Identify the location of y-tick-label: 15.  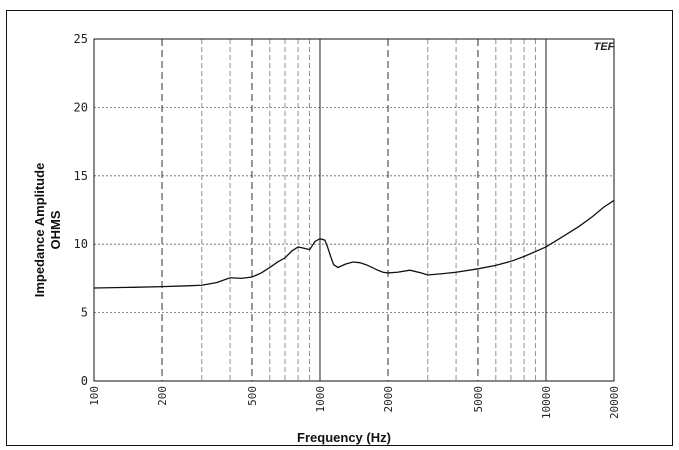
(81, 176).